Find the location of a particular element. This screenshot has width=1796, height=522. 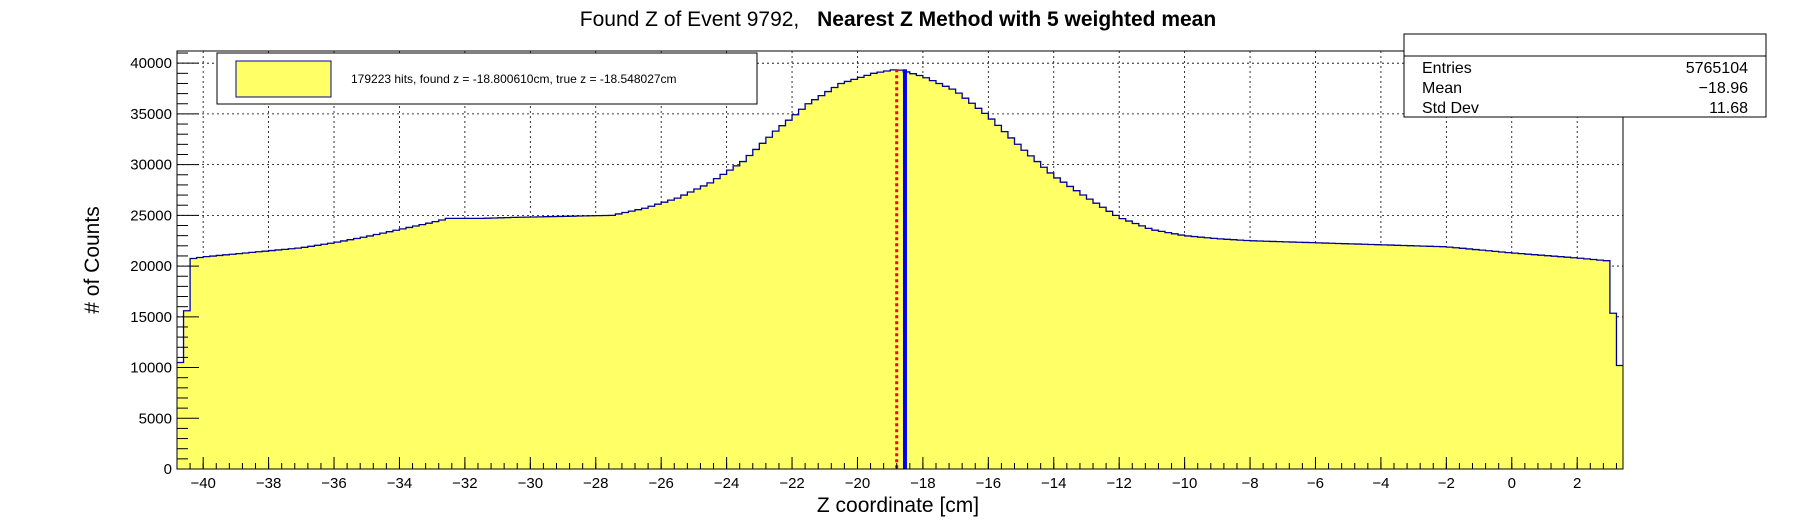

x-tick-label: −18 is located at coordinates (922, 483).